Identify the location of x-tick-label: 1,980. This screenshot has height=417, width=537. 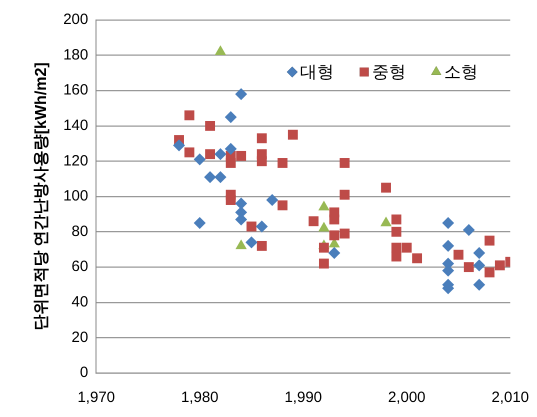
(199, 397).